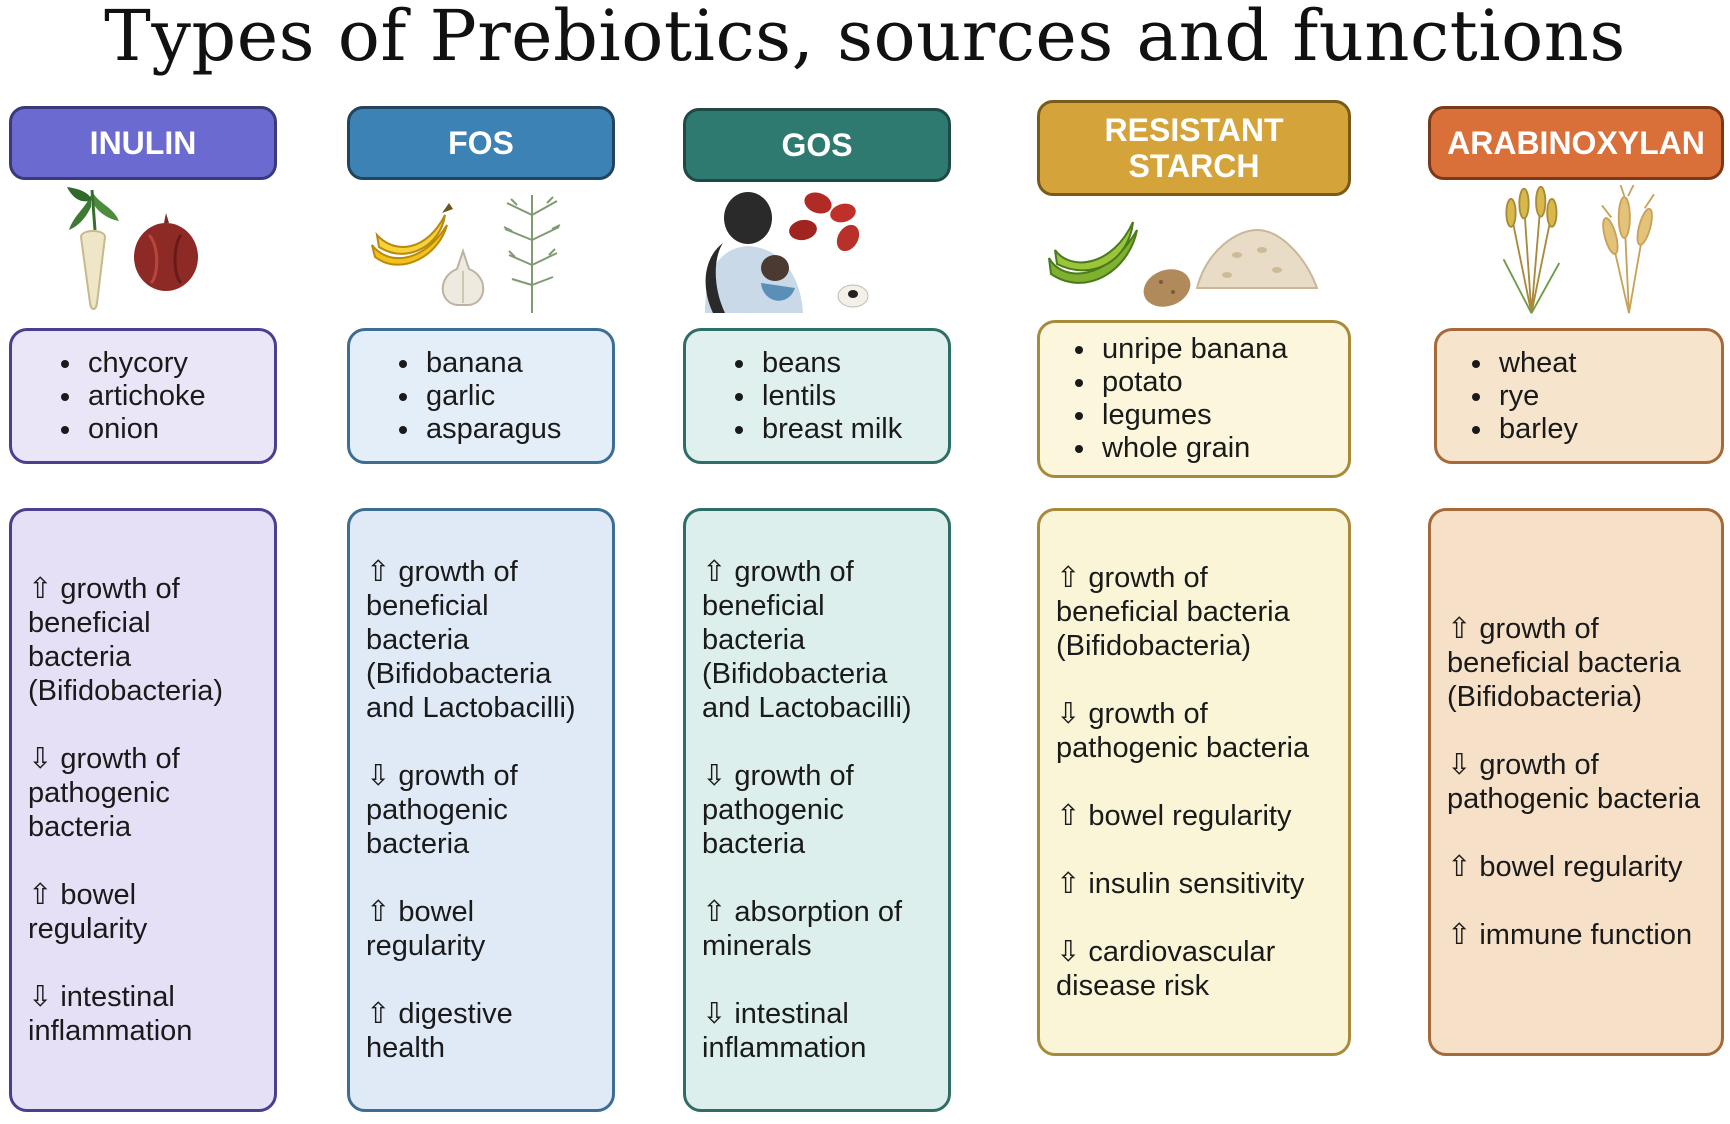 The height and width of the screenshot is (1124, 1730). Describe the element at coordinates (1578, 249) in the screenshot. I see `arabinoxylan-illustration` at that location.